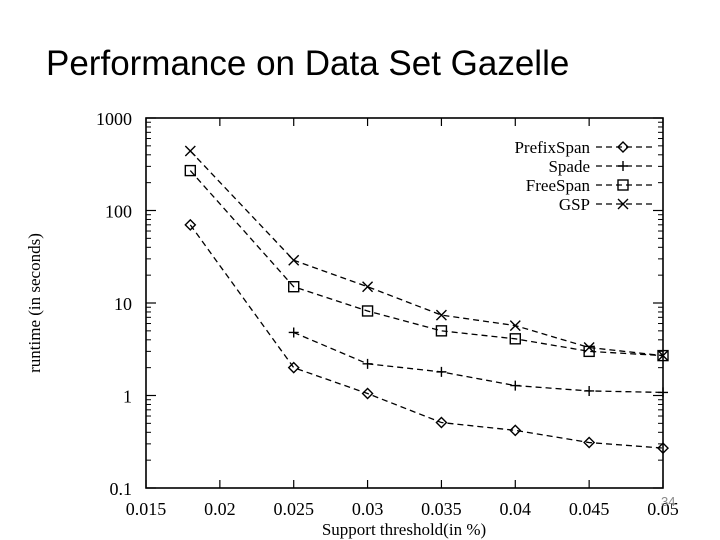 The height and width of the screenshot is (540, 720). What do you see at coordinates (146, 509) in the screenshot?
I see `x-tick-label: 0.015` at bounding box center [146, 509].